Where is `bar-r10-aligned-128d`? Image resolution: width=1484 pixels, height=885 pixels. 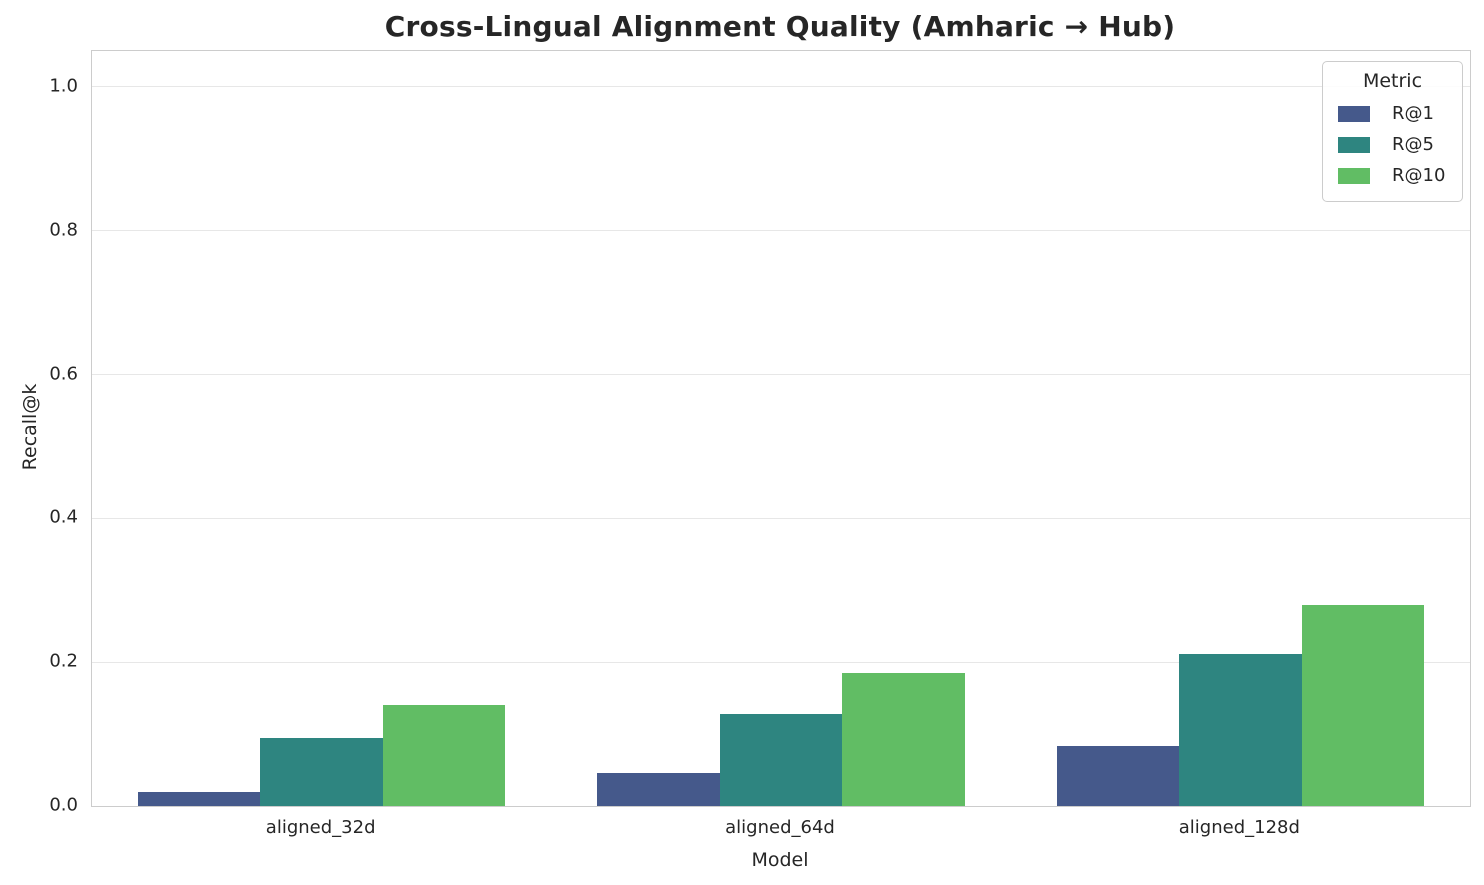
bar-r10-aligned-128d is located at coordinates (1363, 705).